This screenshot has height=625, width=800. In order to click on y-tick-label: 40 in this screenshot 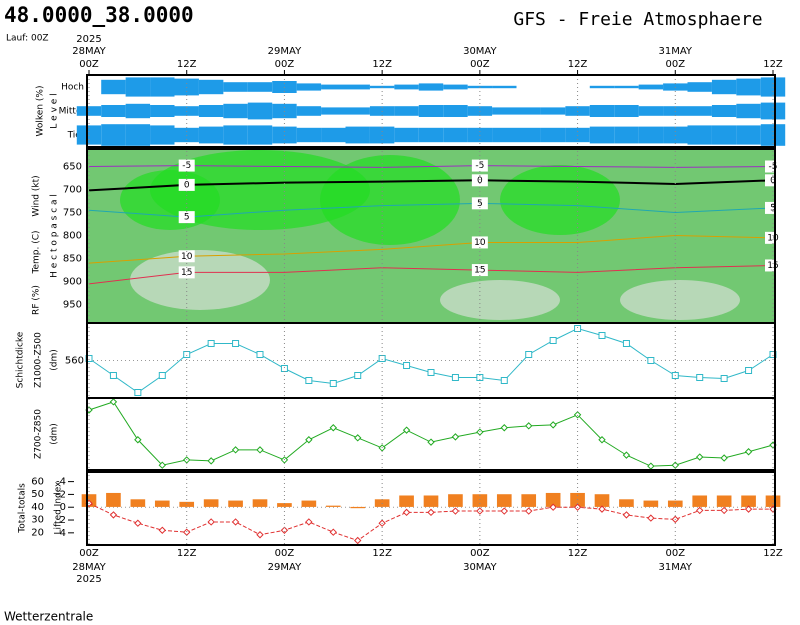, I will do `click(37, 507)`.